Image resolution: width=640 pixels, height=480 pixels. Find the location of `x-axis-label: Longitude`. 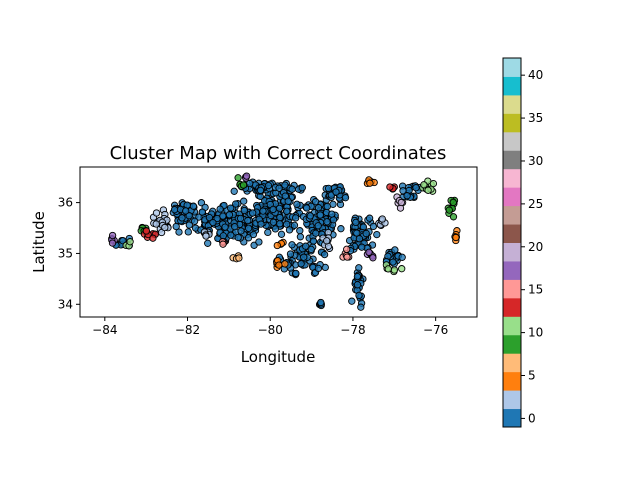

x-axis-label: Longitude is located at coordinates (278, 357).